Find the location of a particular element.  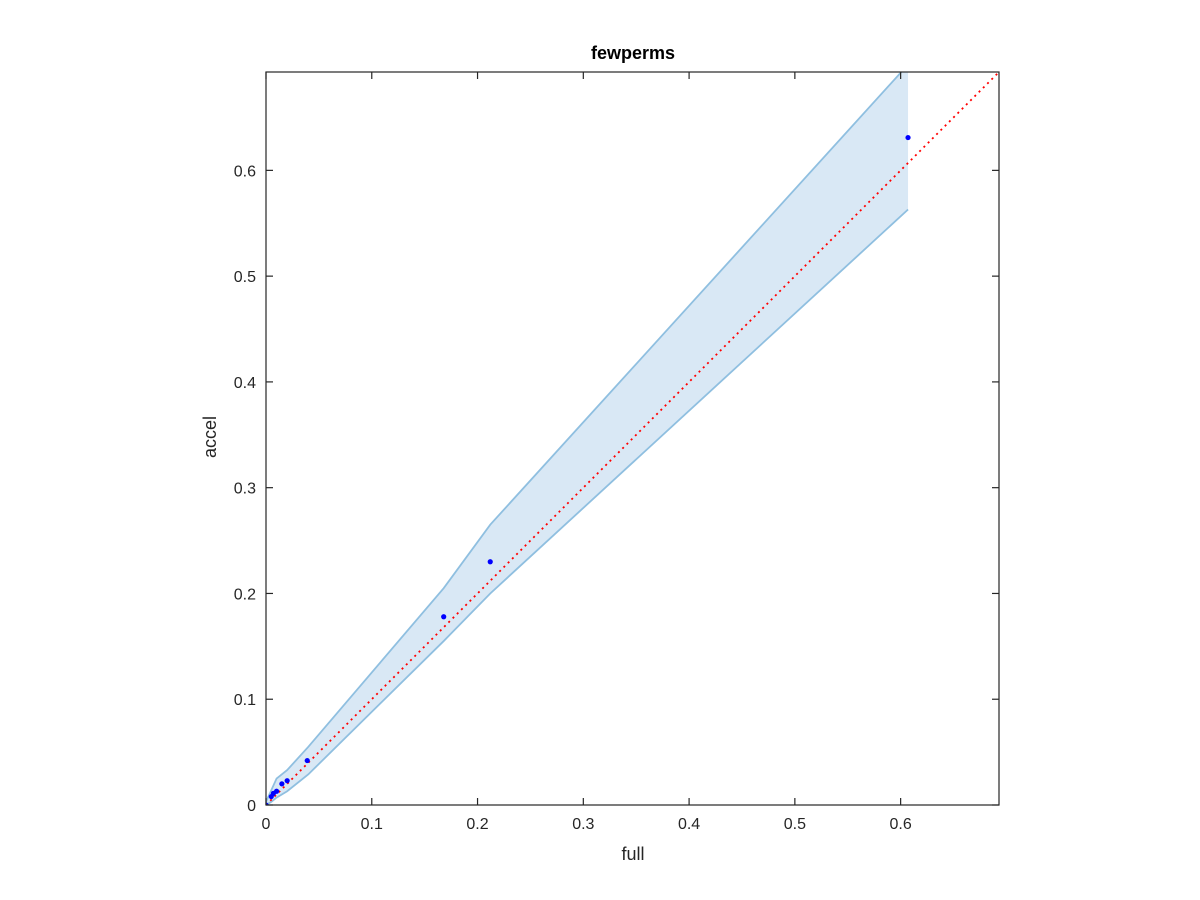

y-tick-label: 0.2 is located at coordinates (245, 594).